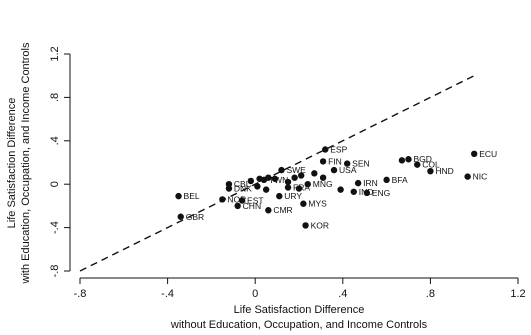 This screenshot has height=335, width=531. What do you see at coordinates (348, 170) in the screenshot?
I see `data-point-label: USA` at bounding box center [348, 170].